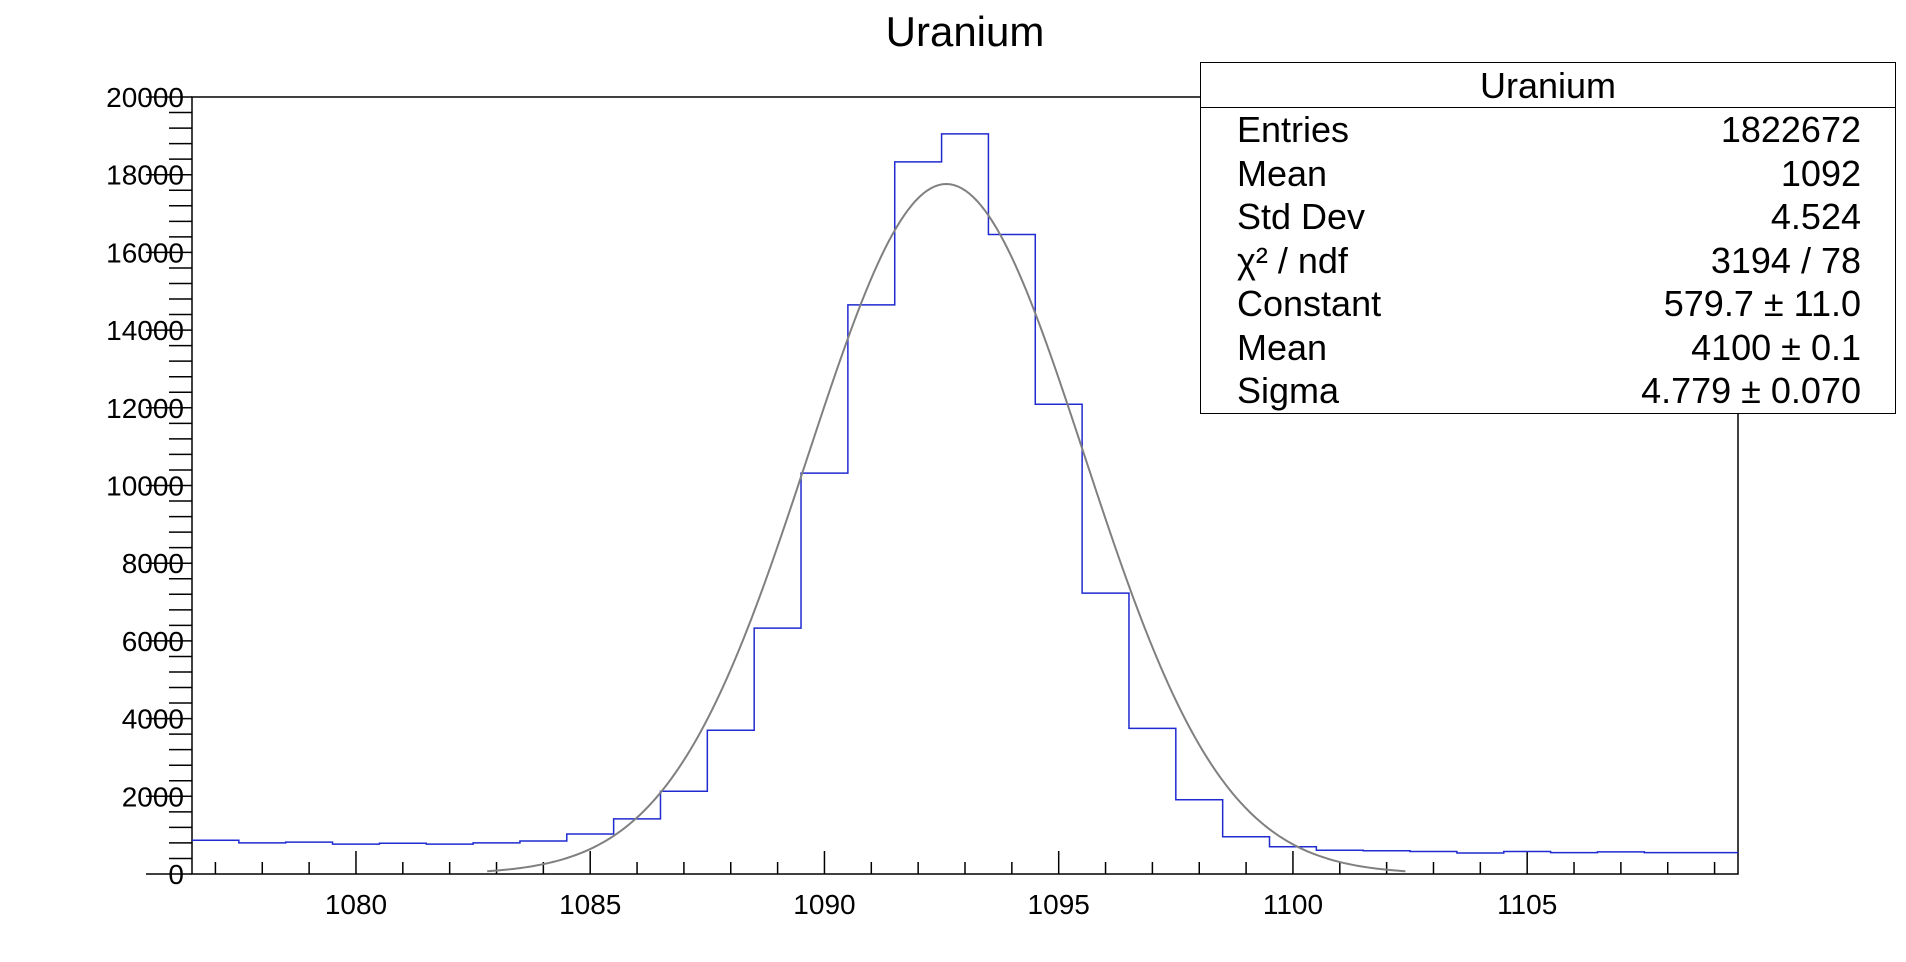 The height and width of the screenshot is (962, 1906). Describe the element at coordinates (356, 904) in the screenshot. I see `x-tick-label: 1080` at that location.